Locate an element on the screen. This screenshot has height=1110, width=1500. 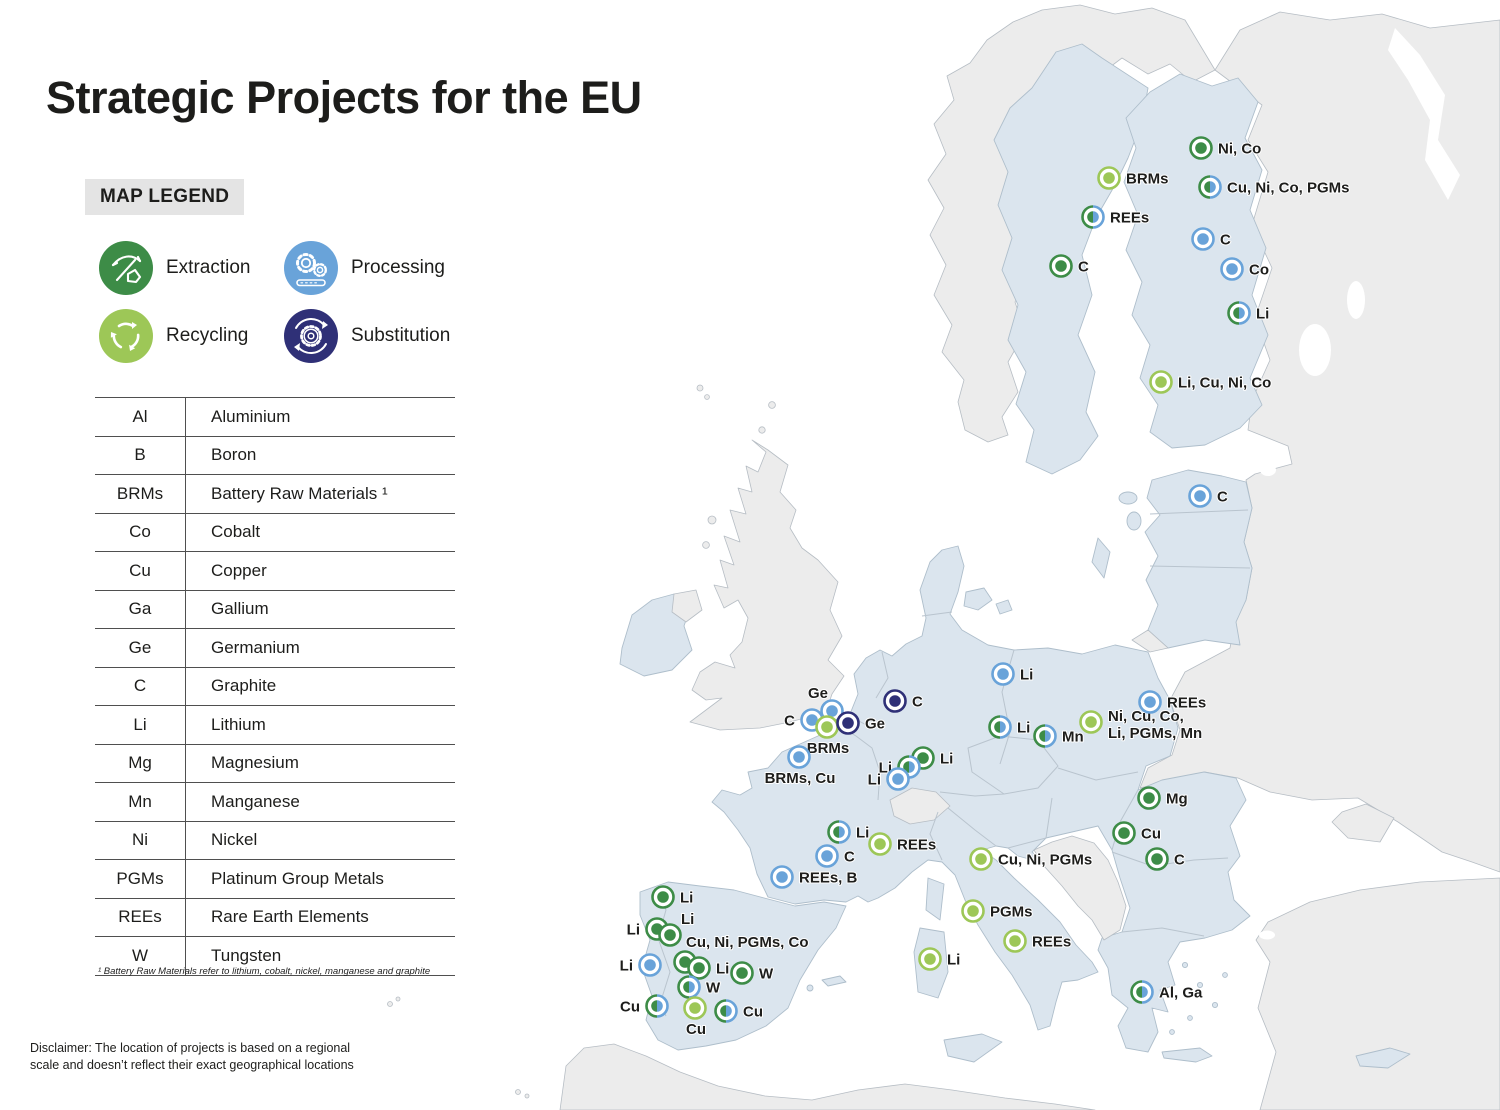
gears-icon is located at coordinates (311, 268).